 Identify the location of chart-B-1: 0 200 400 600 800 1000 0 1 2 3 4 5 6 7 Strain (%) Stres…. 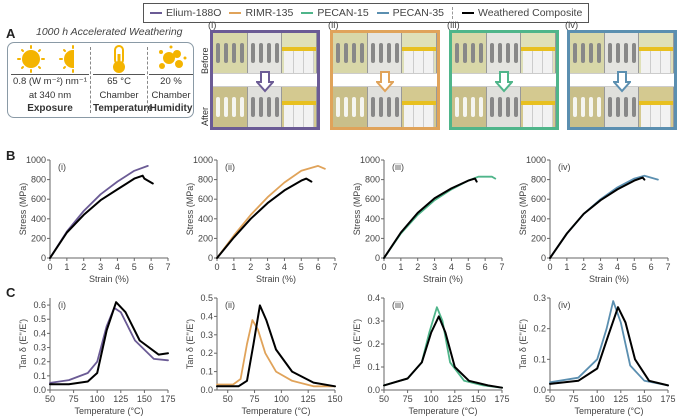
(94, 219).